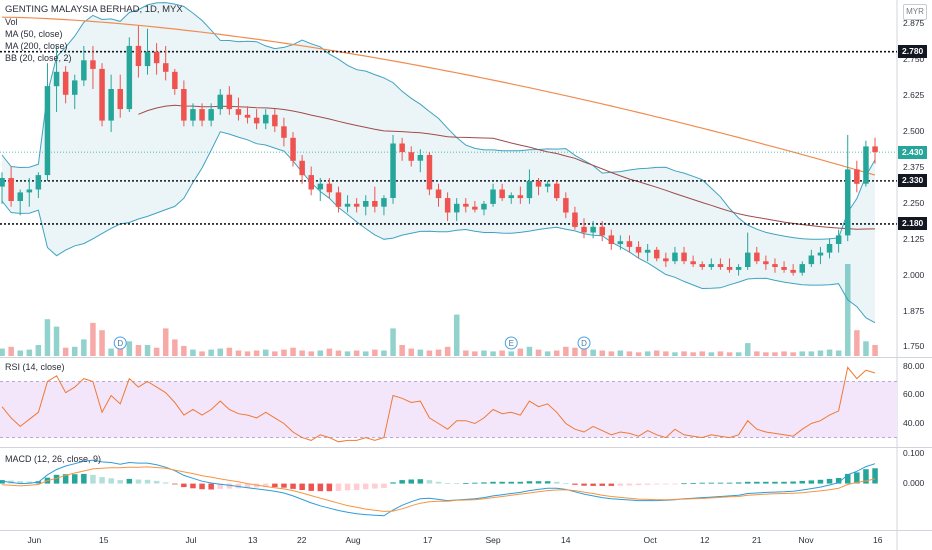 Image resolution: width=932 pixels, height=550 pixels. Describe the element at coordinates (915, 12) in the screenshot. I see `currency-badge: MYR` at that location.